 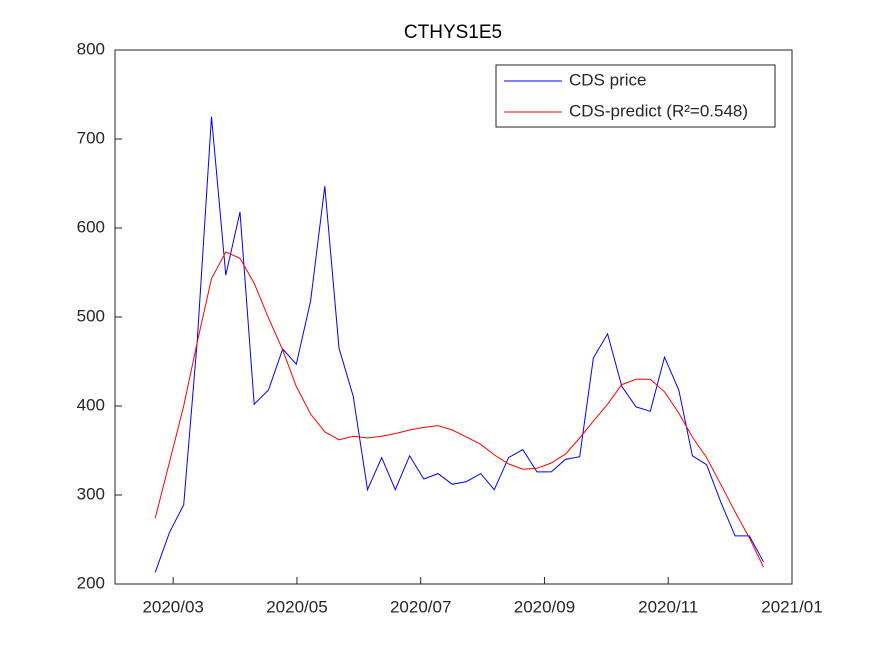 What do you see at coordinates (296, 606) in the screenshot?
I see `x-tick-label: 2020/05` at bounding box center [296, 606].